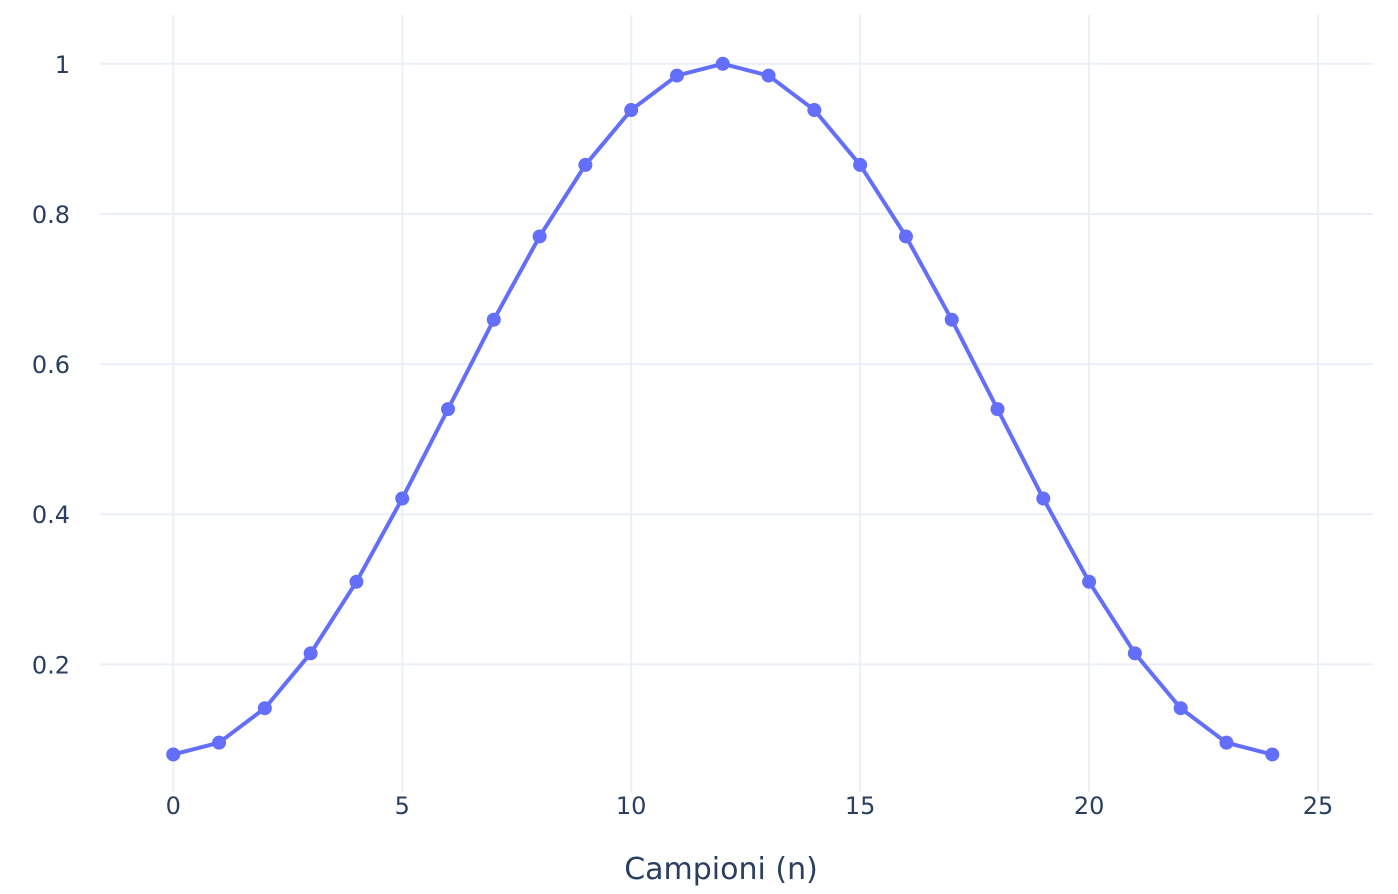  I want to click on x-tick-label: 15, so click(860, 806).